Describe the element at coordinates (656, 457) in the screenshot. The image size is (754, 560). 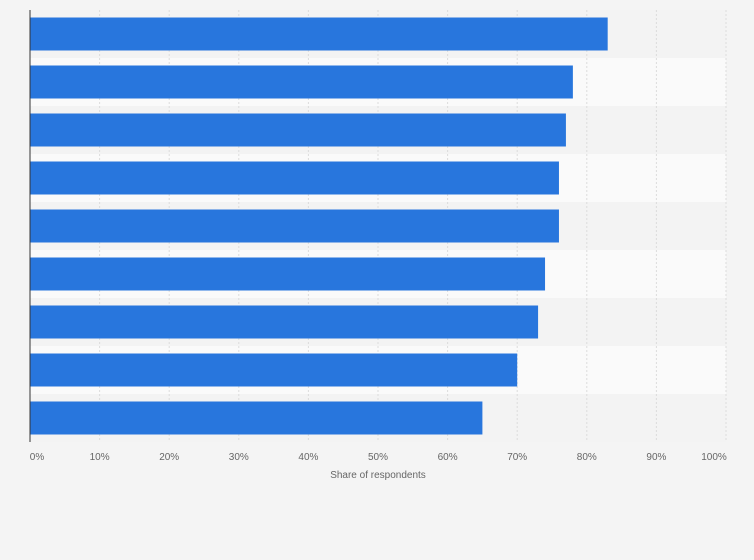
I see `x-tick-label: 90%` at that location.